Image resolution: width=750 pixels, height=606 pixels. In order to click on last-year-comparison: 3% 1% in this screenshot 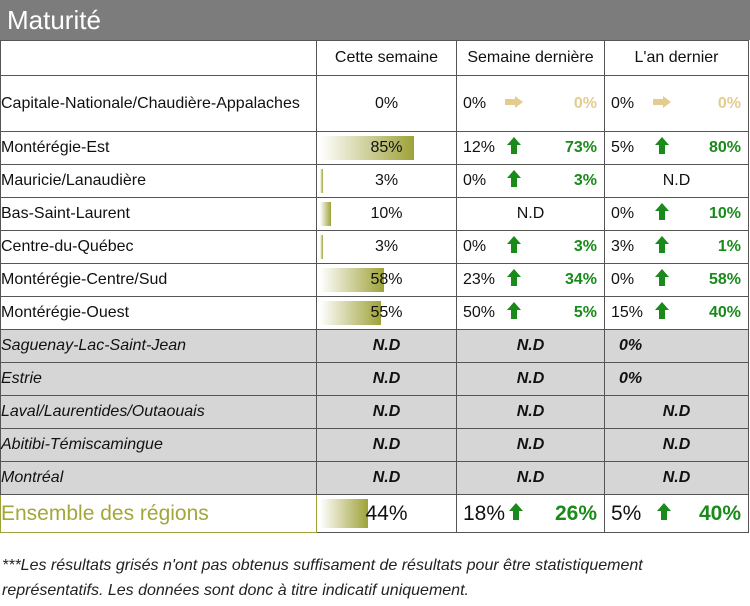, I will do `click(676, 247)`.